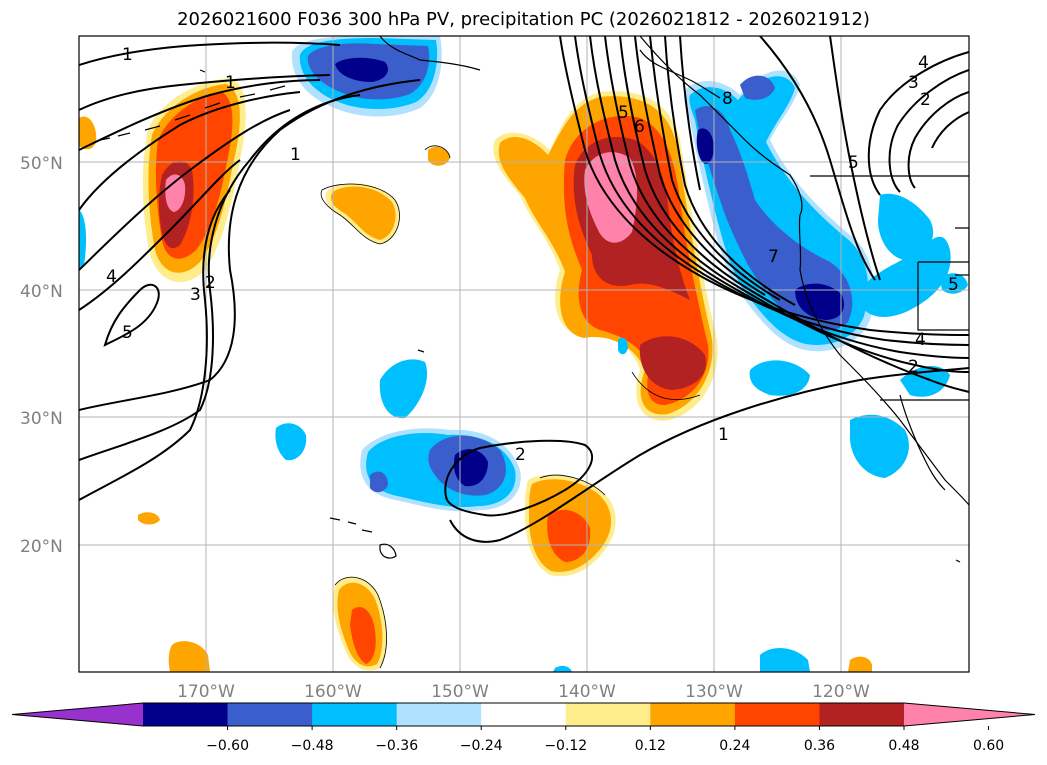  I want to click on colorbar-outline, so click(523, 714).